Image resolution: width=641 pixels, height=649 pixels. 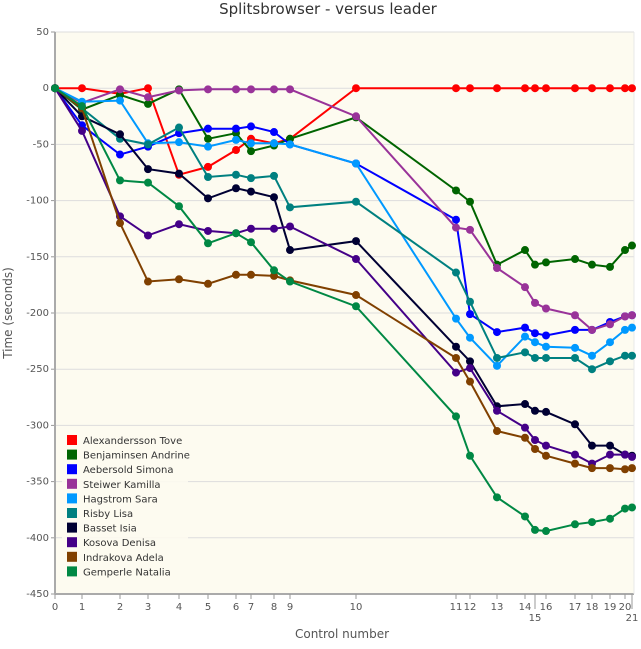 What do you see at coordinates (42, 32) in the screenshot?
I see `y-tick-label: 50` at bounding box center [42, 32].